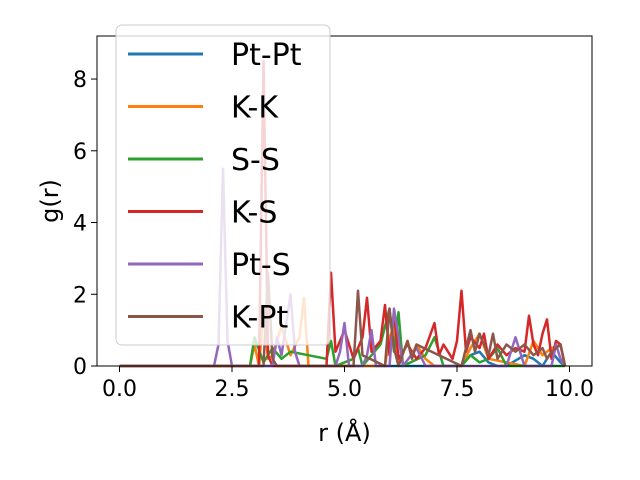  I want to click on y-axis-label: g(r), so click(50, 201).